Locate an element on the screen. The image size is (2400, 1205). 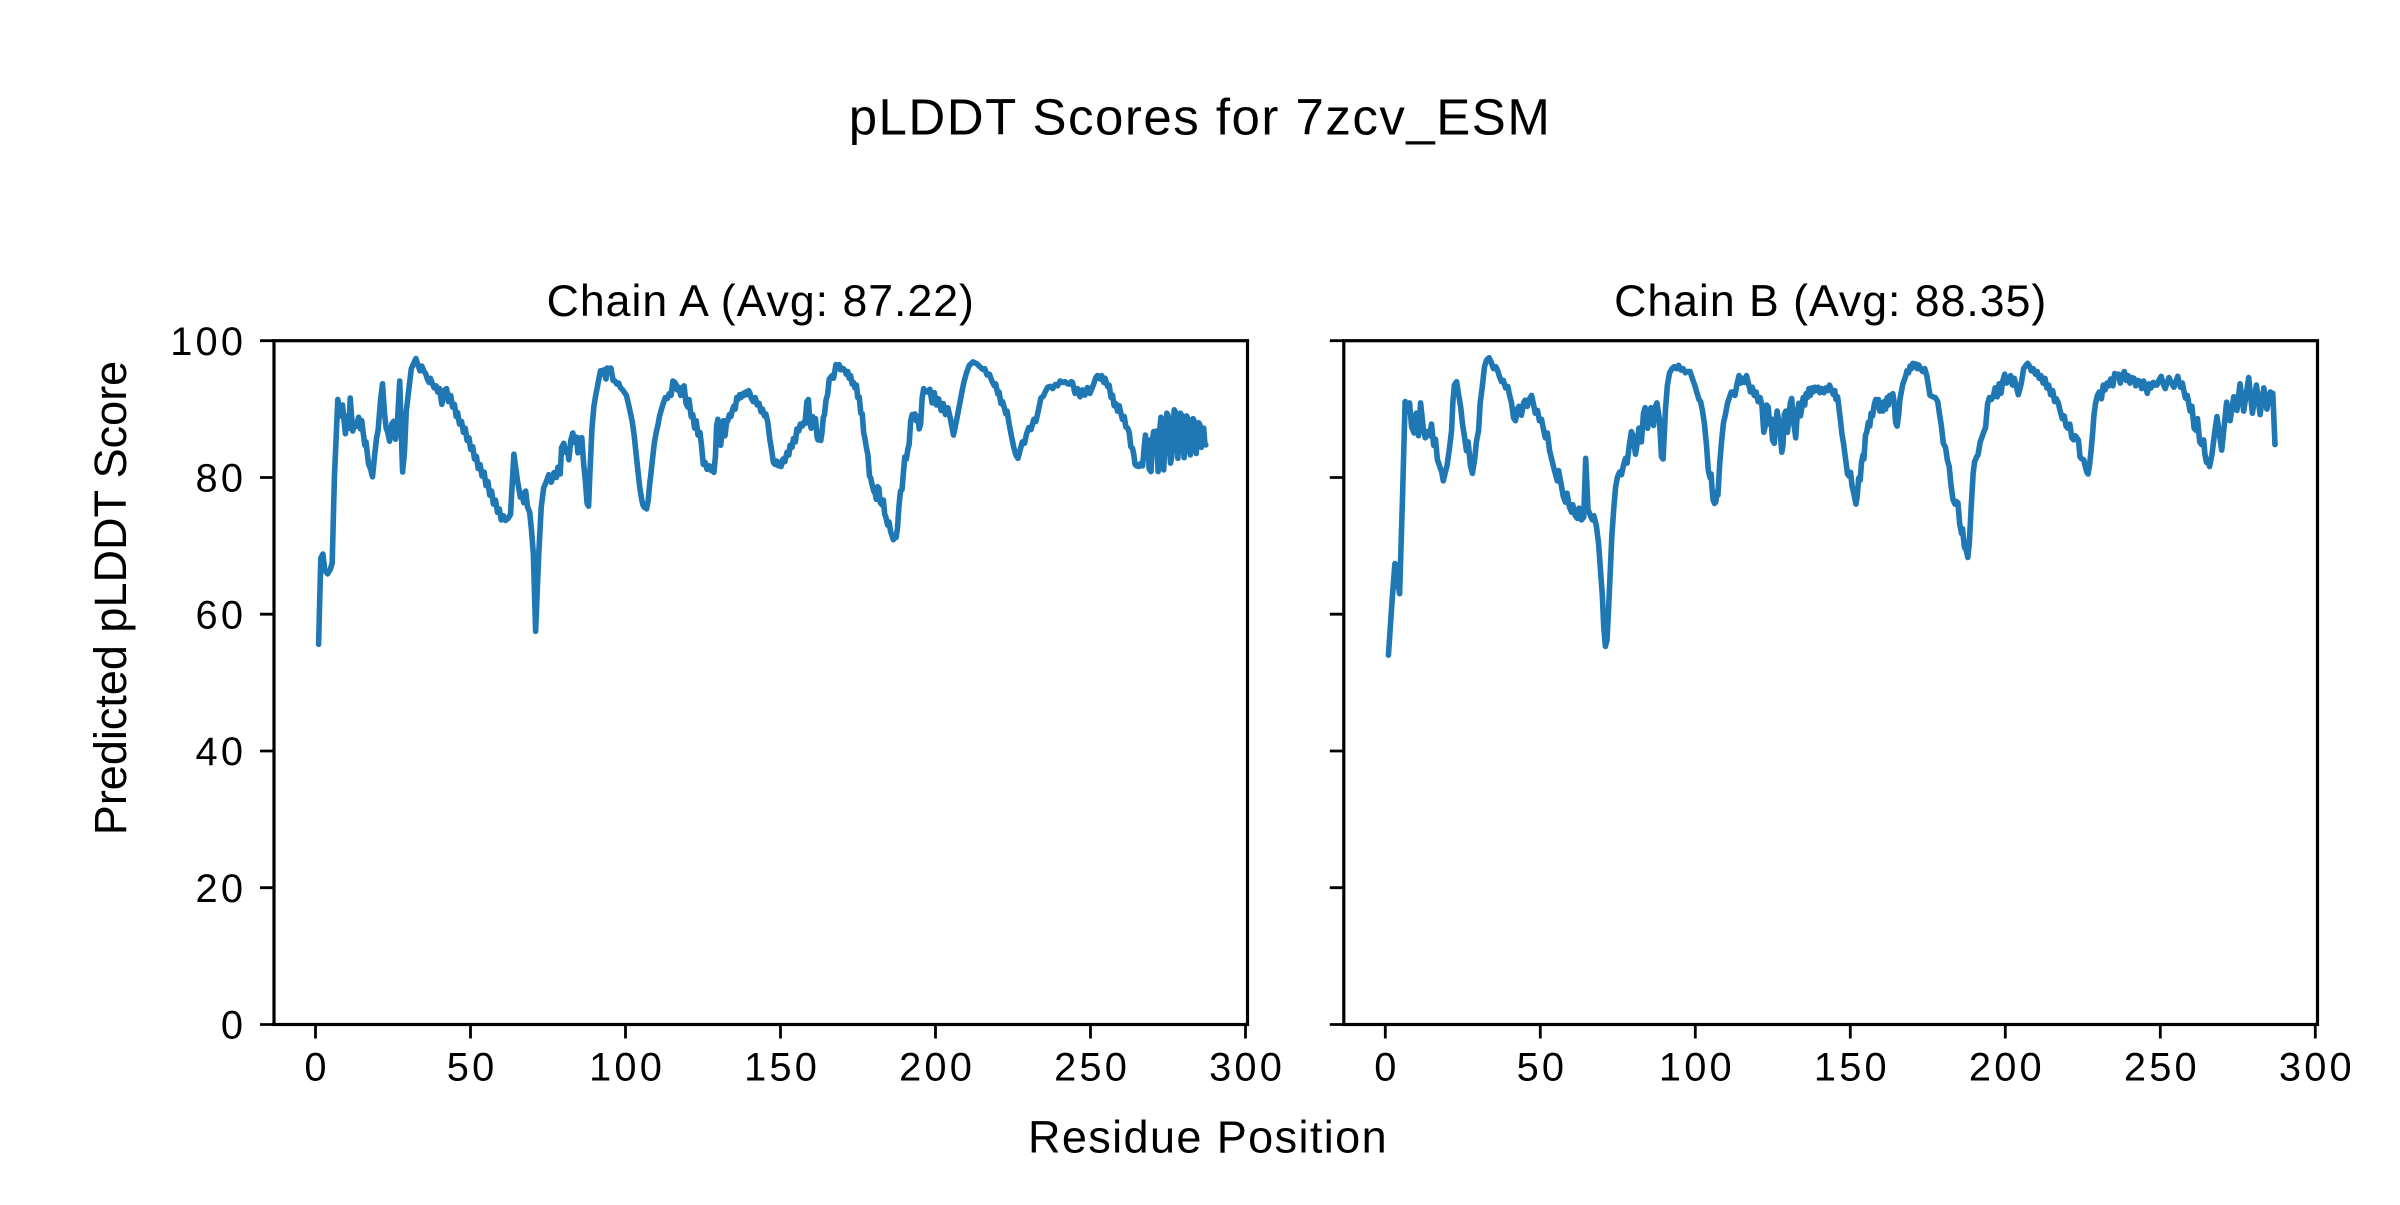
svg-text: Chain B (Avg: 88.35) is located at coordinates (1830, 301).